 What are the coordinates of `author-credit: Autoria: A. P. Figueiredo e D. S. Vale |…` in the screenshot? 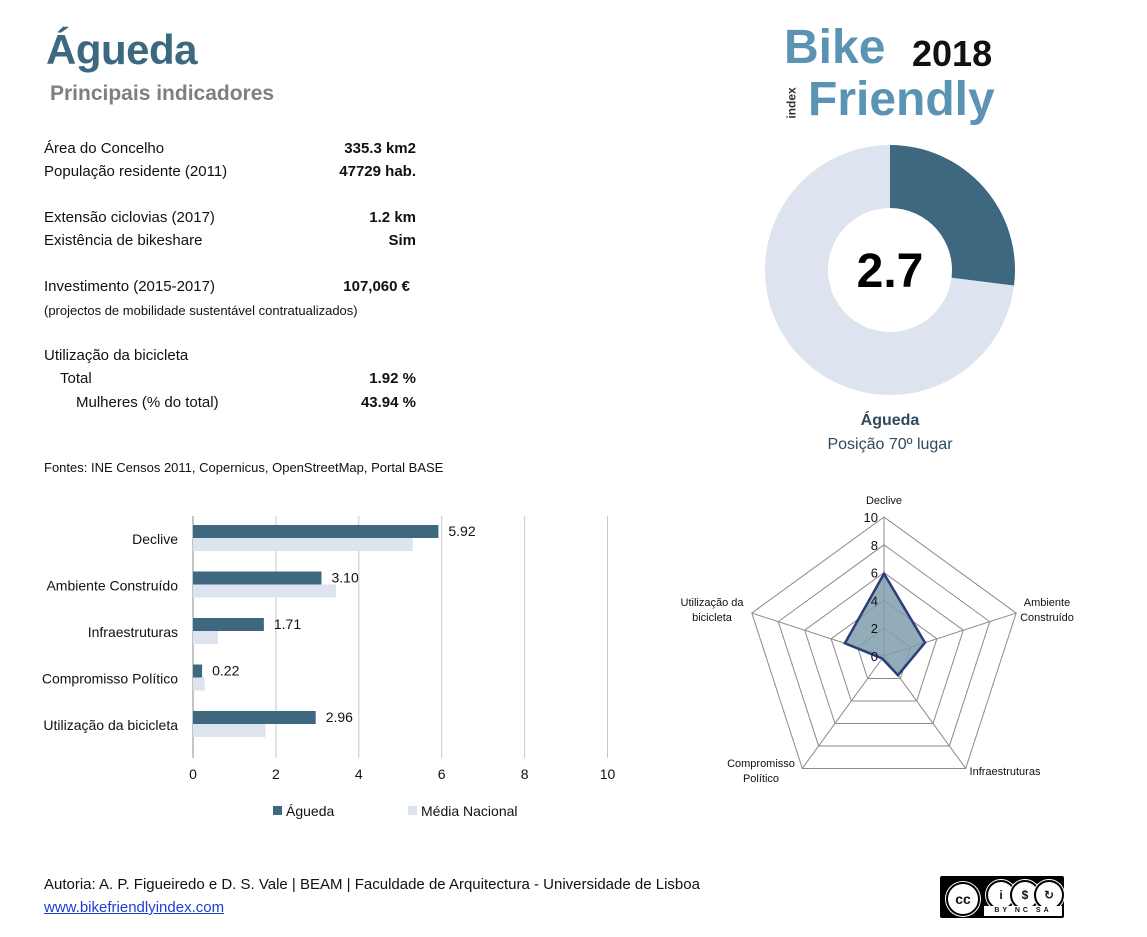 It's located at (372, 884).